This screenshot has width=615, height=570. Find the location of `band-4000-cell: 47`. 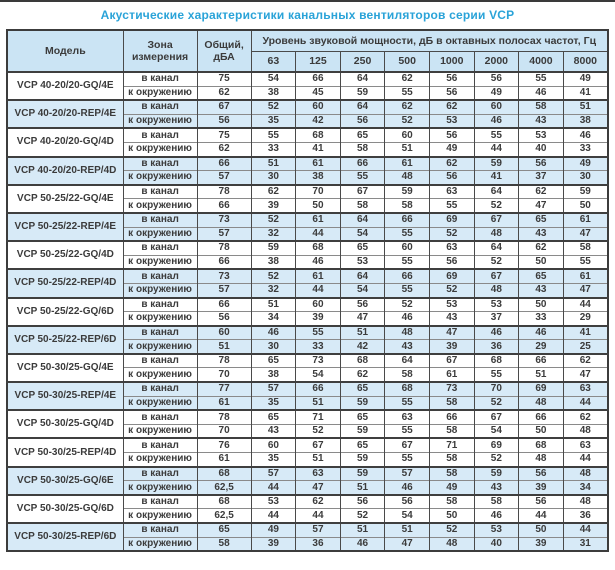

band-4000-cell: 47 is located at coordinates (541, 205).